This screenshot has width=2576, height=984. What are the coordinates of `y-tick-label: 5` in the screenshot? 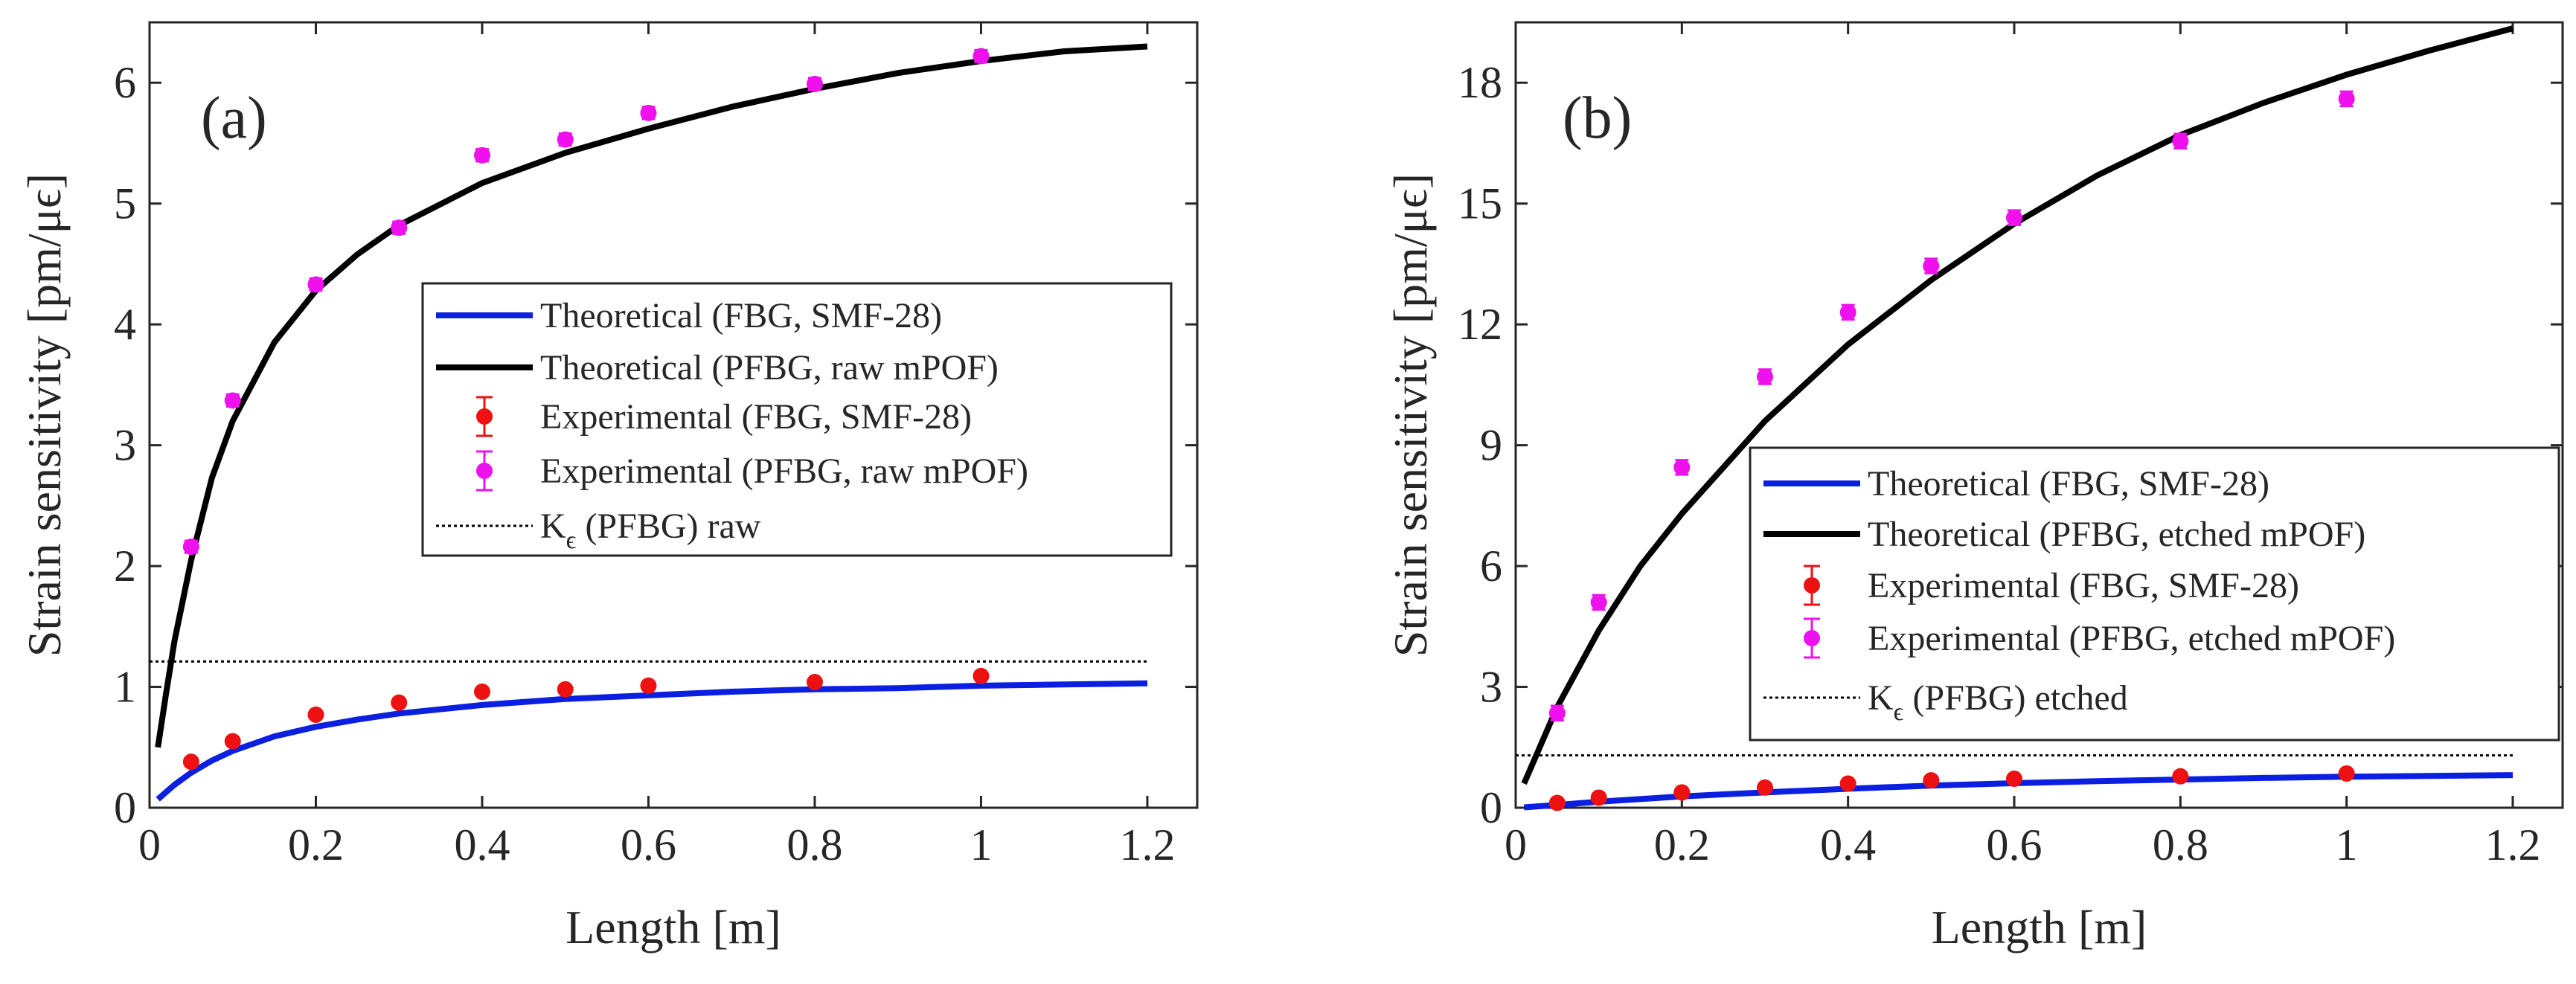 It's located at (125, 203).